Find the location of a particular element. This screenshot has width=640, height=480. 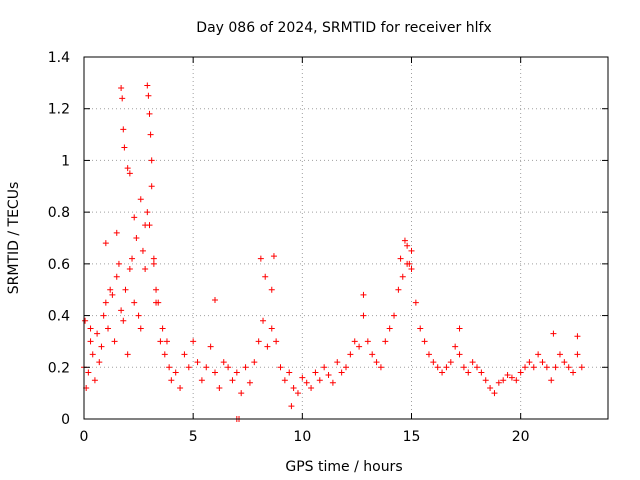

x-tick-label: 15 is located at coordinates (412, 437).